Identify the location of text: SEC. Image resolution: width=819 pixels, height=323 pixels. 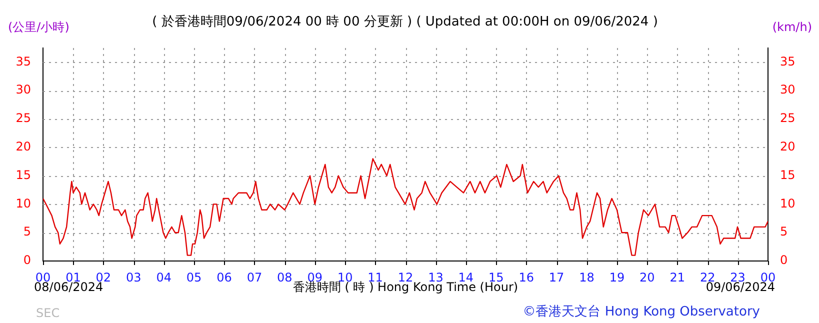
(48, 313).